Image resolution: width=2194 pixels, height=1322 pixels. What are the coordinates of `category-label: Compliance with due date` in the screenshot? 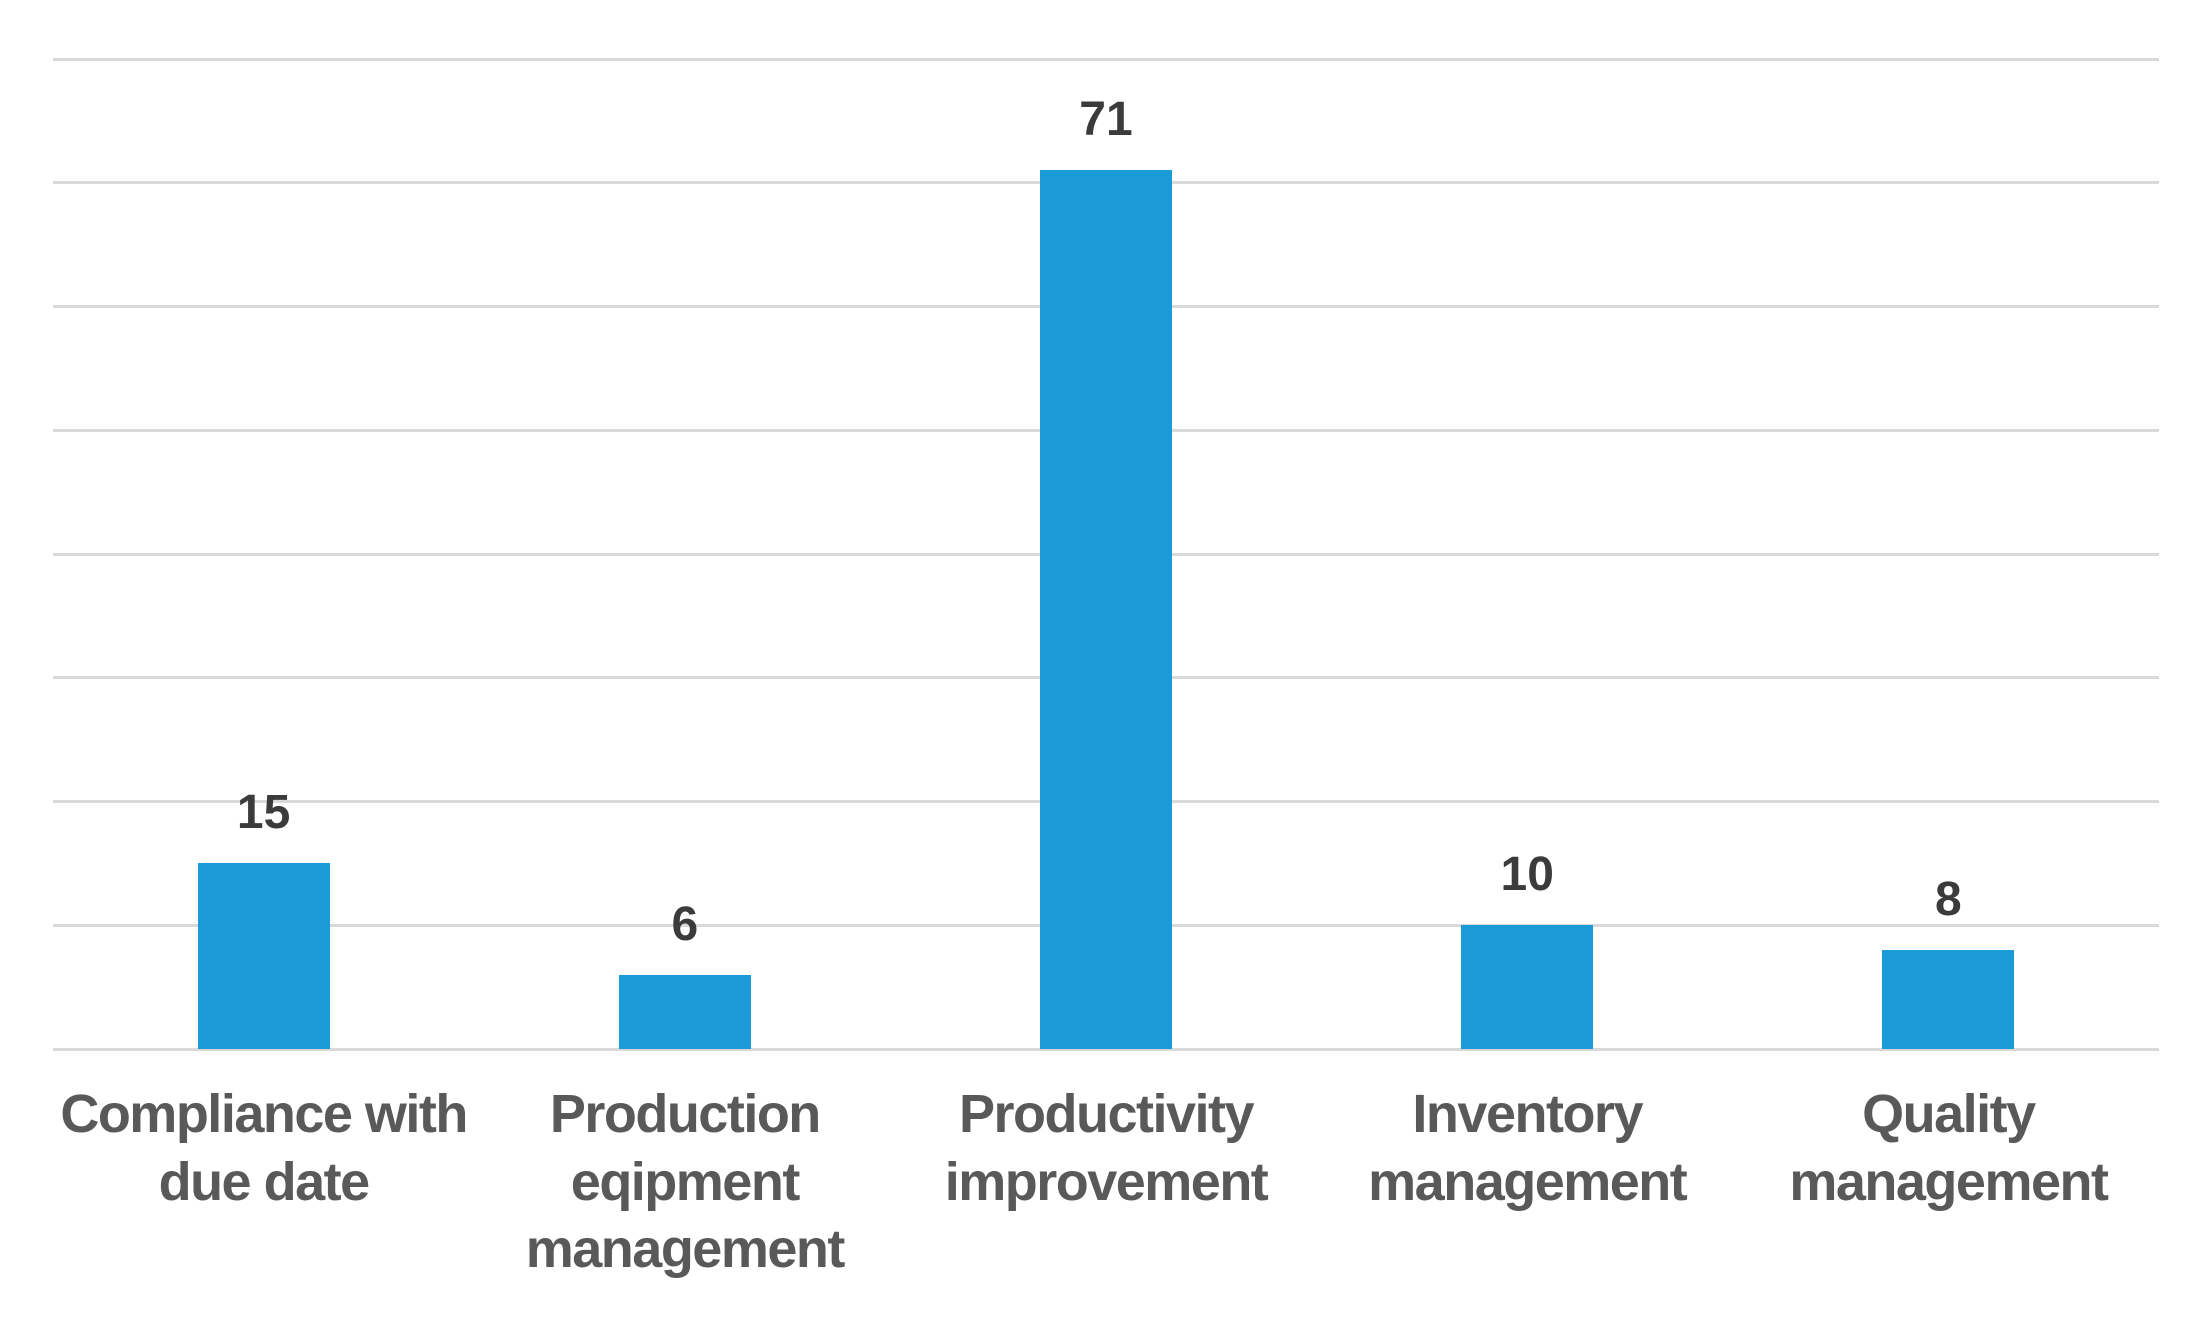 It's located at (264, 1148).